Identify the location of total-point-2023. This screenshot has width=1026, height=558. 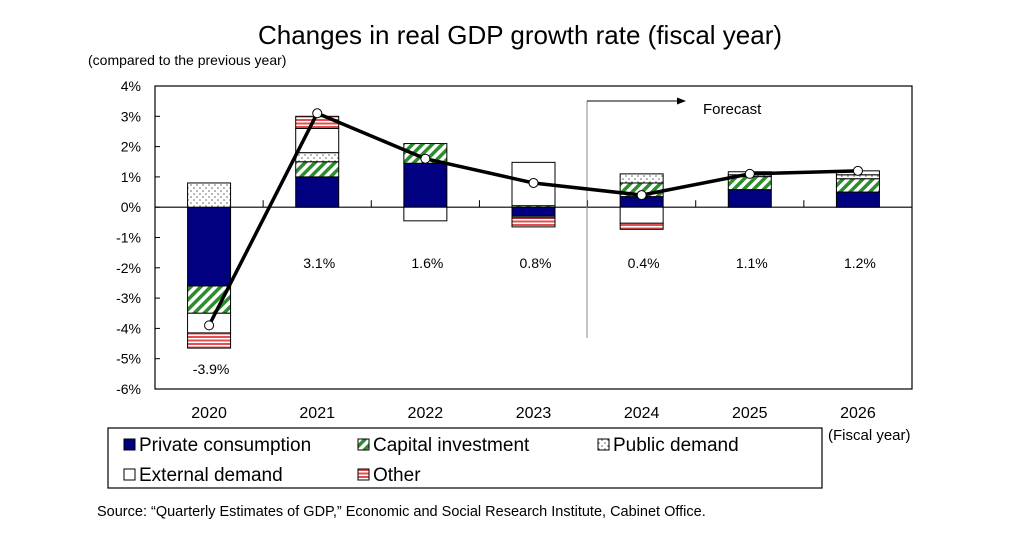
(533, 182).